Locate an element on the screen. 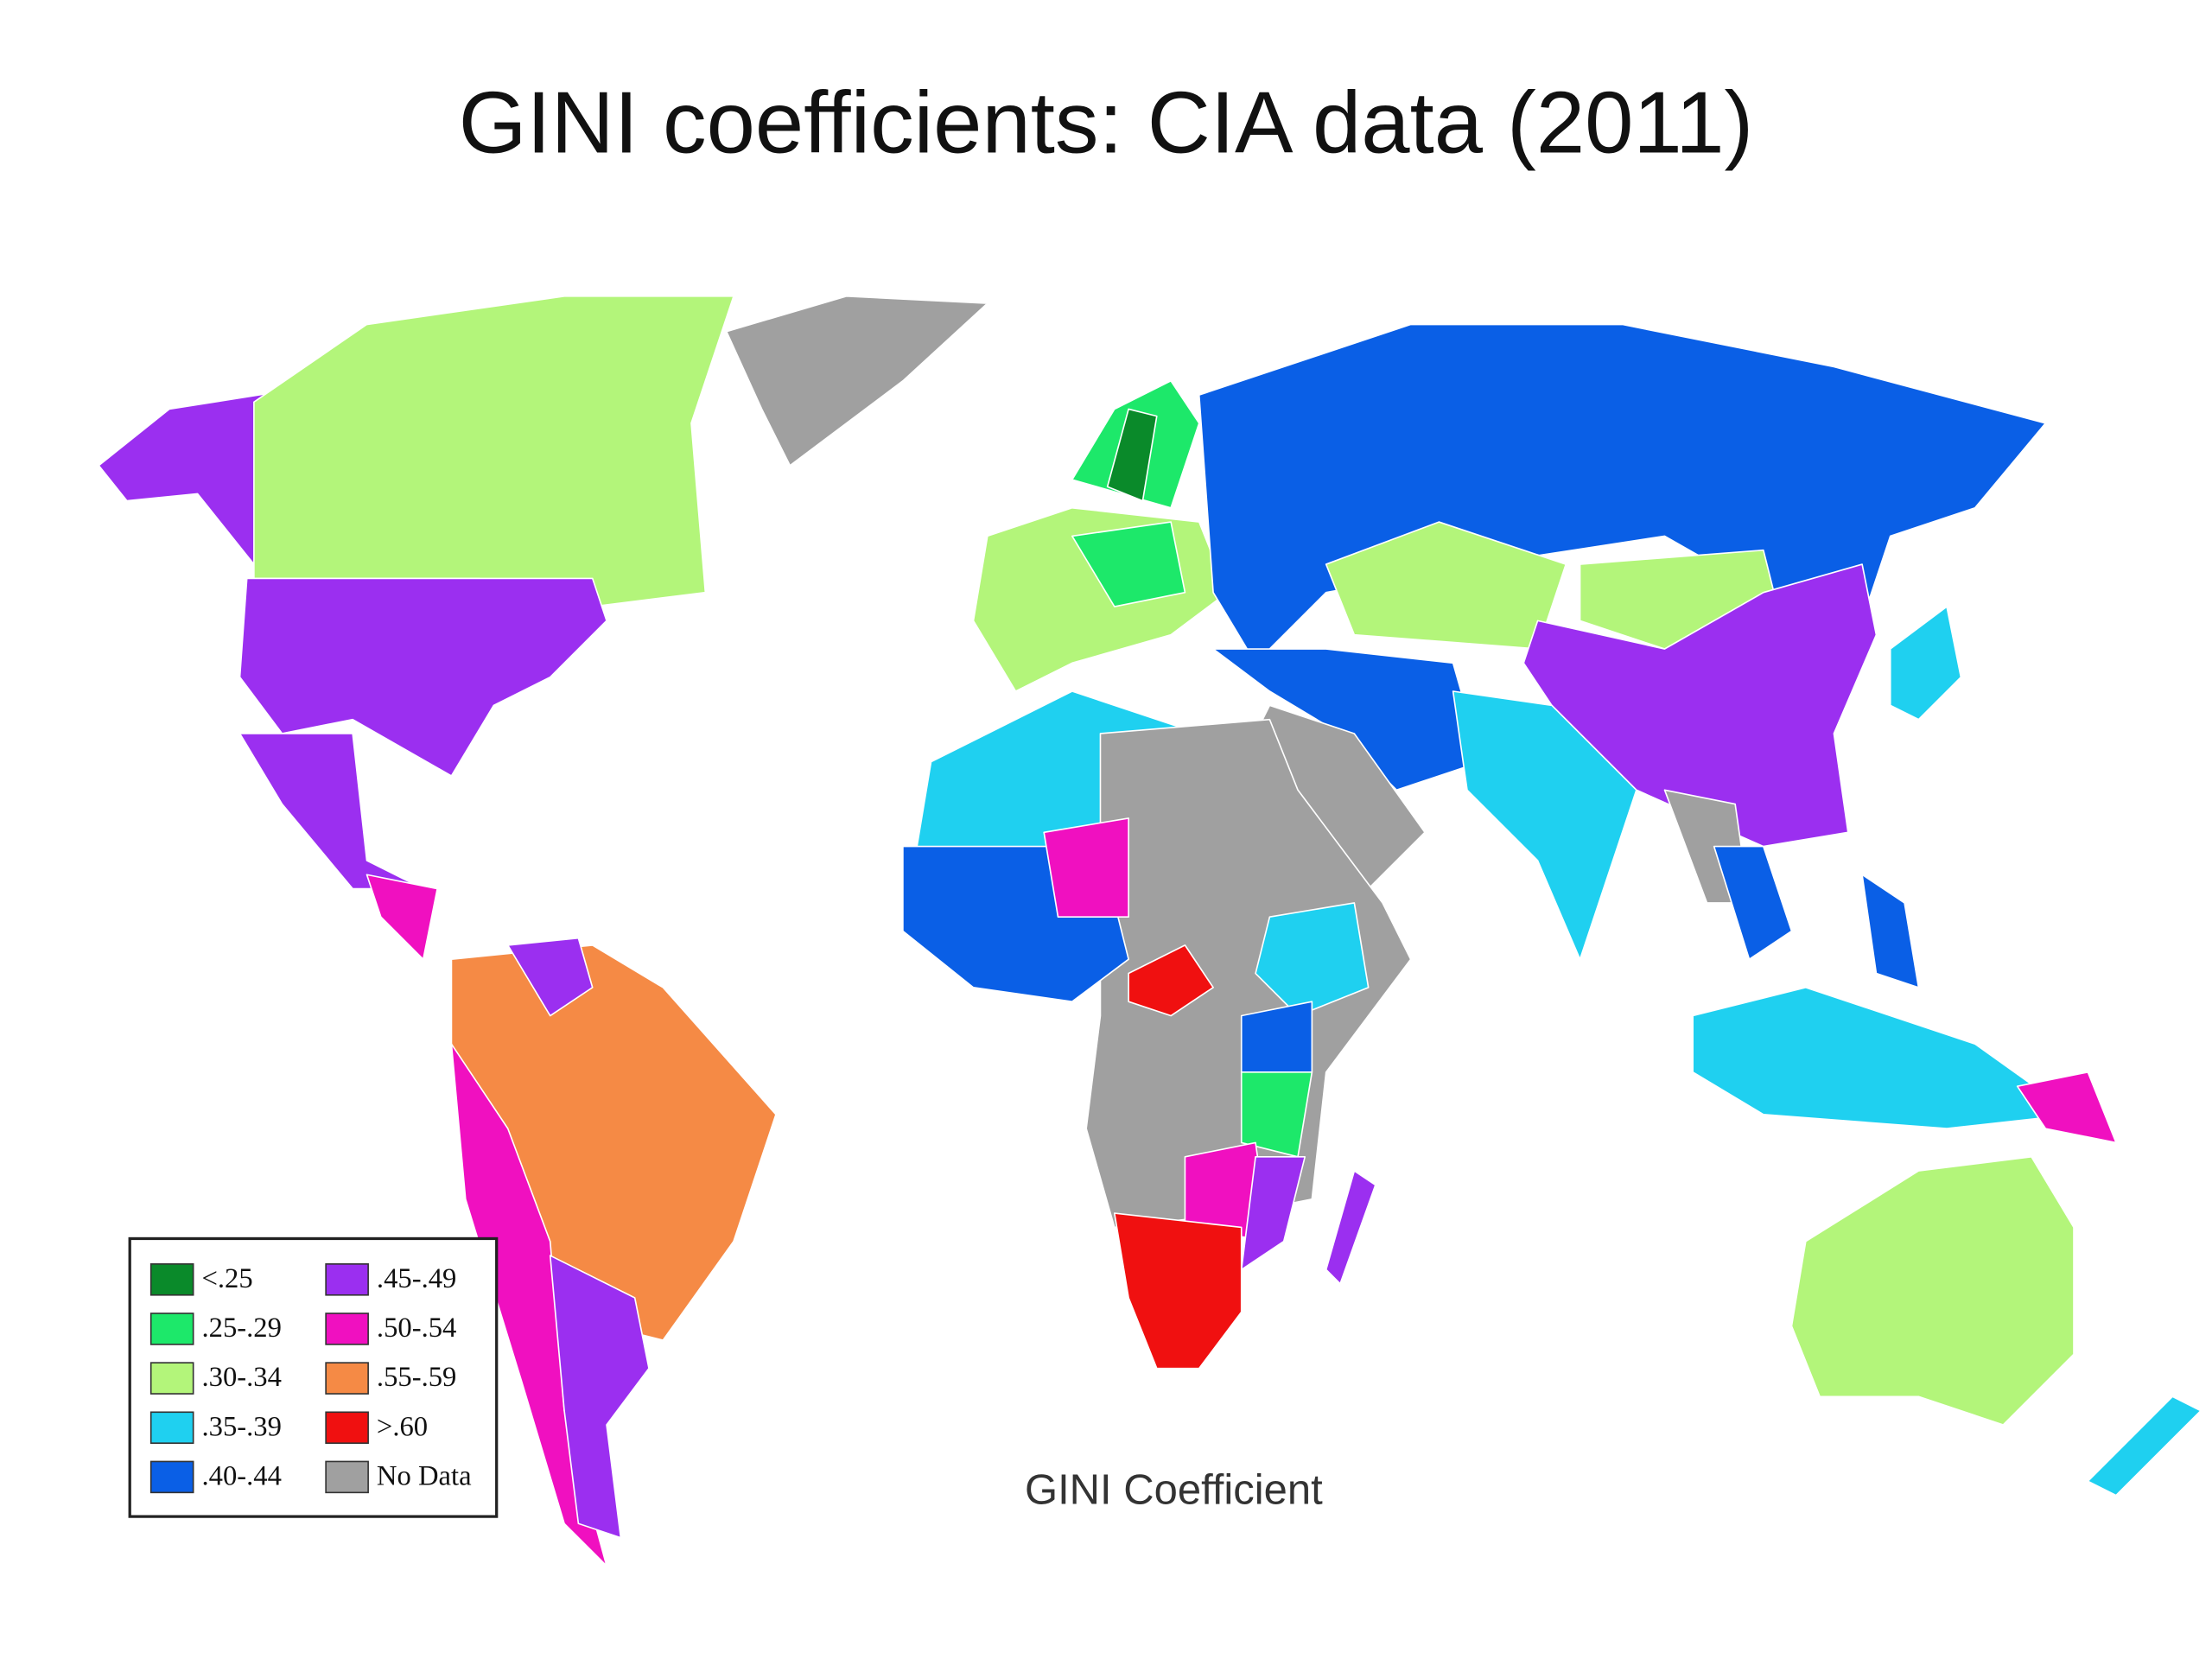 Image resolution: width=2212 pixels, height=1659 pixels. map-caption: GINI Coefficient is located at coordinates (1174, 1489).